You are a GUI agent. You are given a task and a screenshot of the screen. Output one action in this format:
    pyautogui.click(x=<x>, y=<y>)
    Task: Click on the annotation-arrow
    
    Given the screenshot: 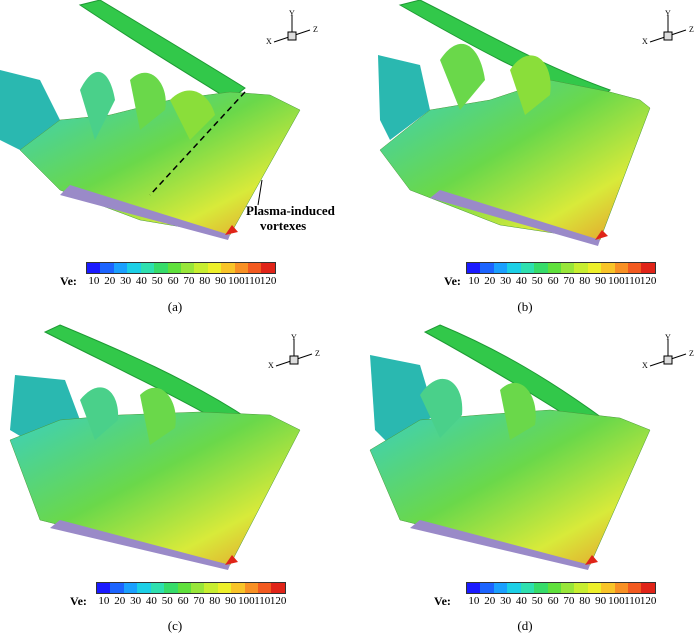 What is the action you would take?
    pyautogui.click(x=260, y=192)
    